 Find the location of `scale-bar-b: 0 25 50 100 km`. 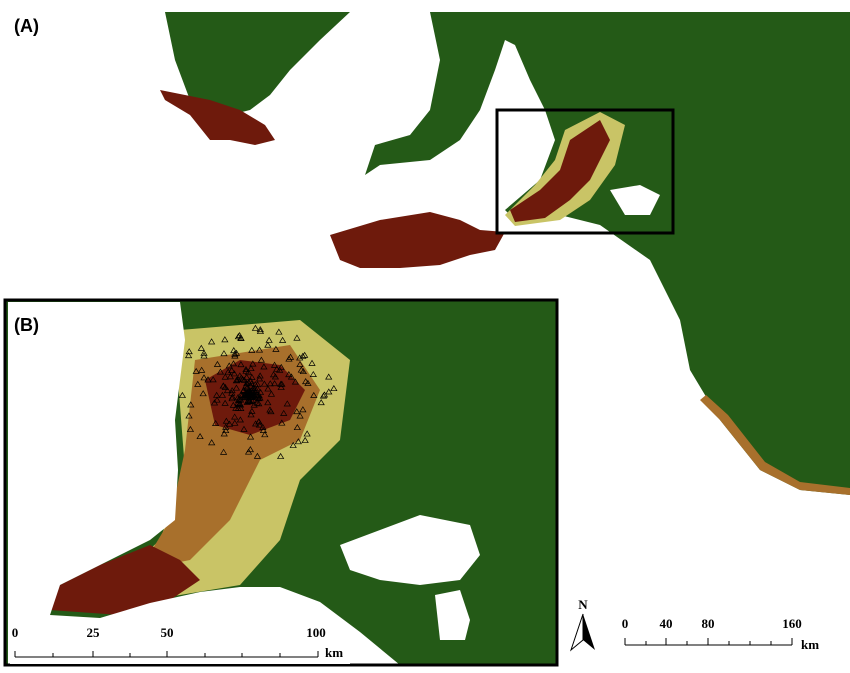

scale-bar-b: 0 25 50 100 km is located at coordinates (180, 644).